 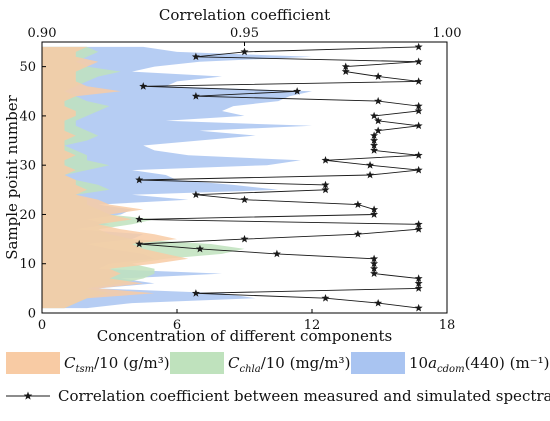 I want to click on left-tick-label: 20, so click(x=27, y=215).